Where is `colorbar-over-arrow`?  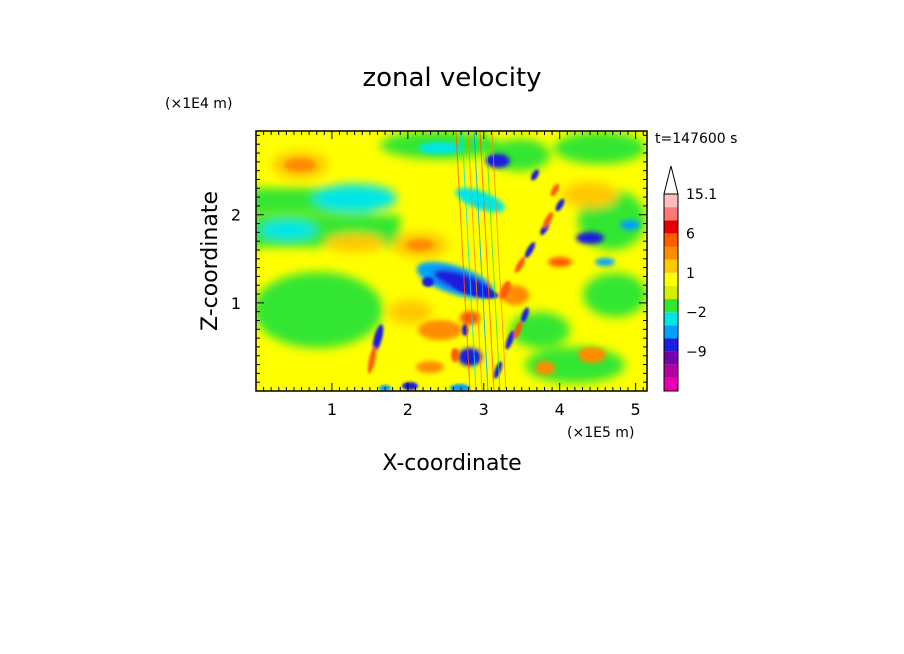 colorbar-over-arrow is located at coordinates (671, 180).